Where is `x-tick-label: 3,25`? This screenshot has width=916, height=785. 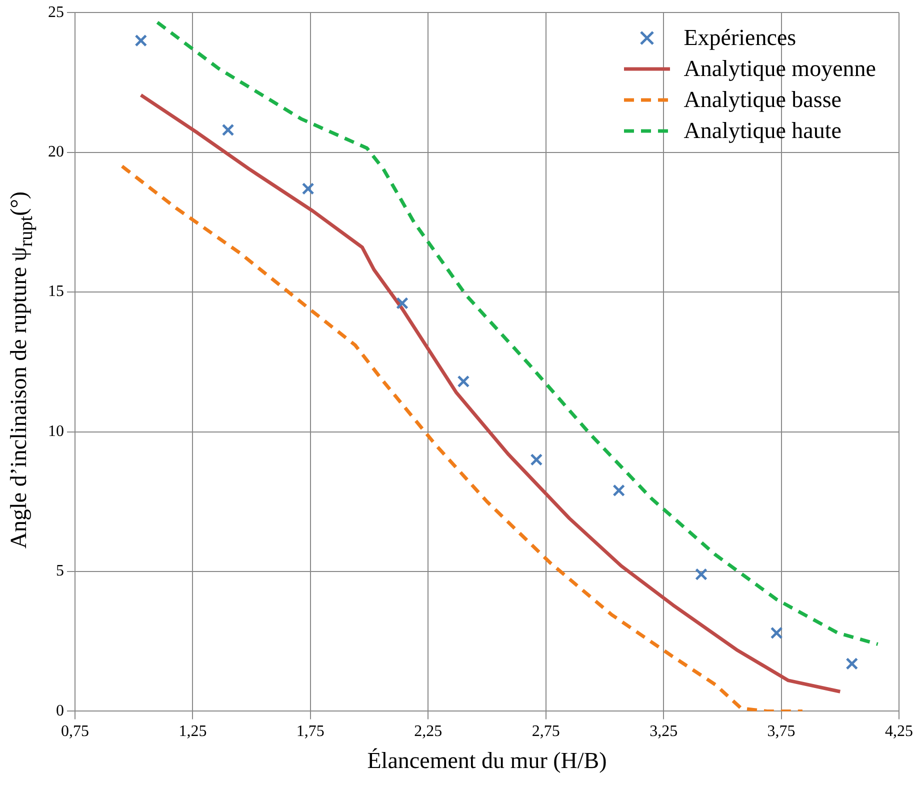 x-tick-label: 3,25 is located at coordinates (664, 731).